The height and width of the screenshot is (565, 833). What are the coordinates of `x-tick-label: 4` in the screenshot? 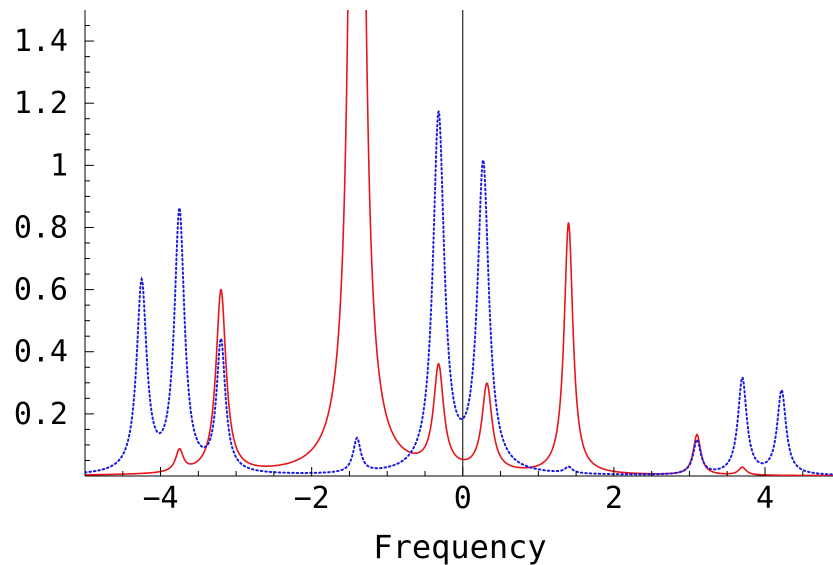 It's located at (765, 498).